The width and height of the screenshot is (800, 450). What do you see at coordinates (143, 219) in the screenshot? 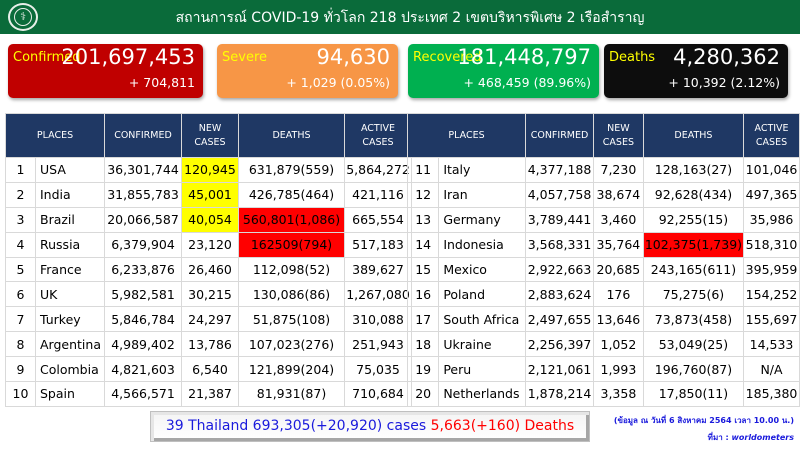
I see `confirmed: 20,066,587` at bounding box center [143, 219].